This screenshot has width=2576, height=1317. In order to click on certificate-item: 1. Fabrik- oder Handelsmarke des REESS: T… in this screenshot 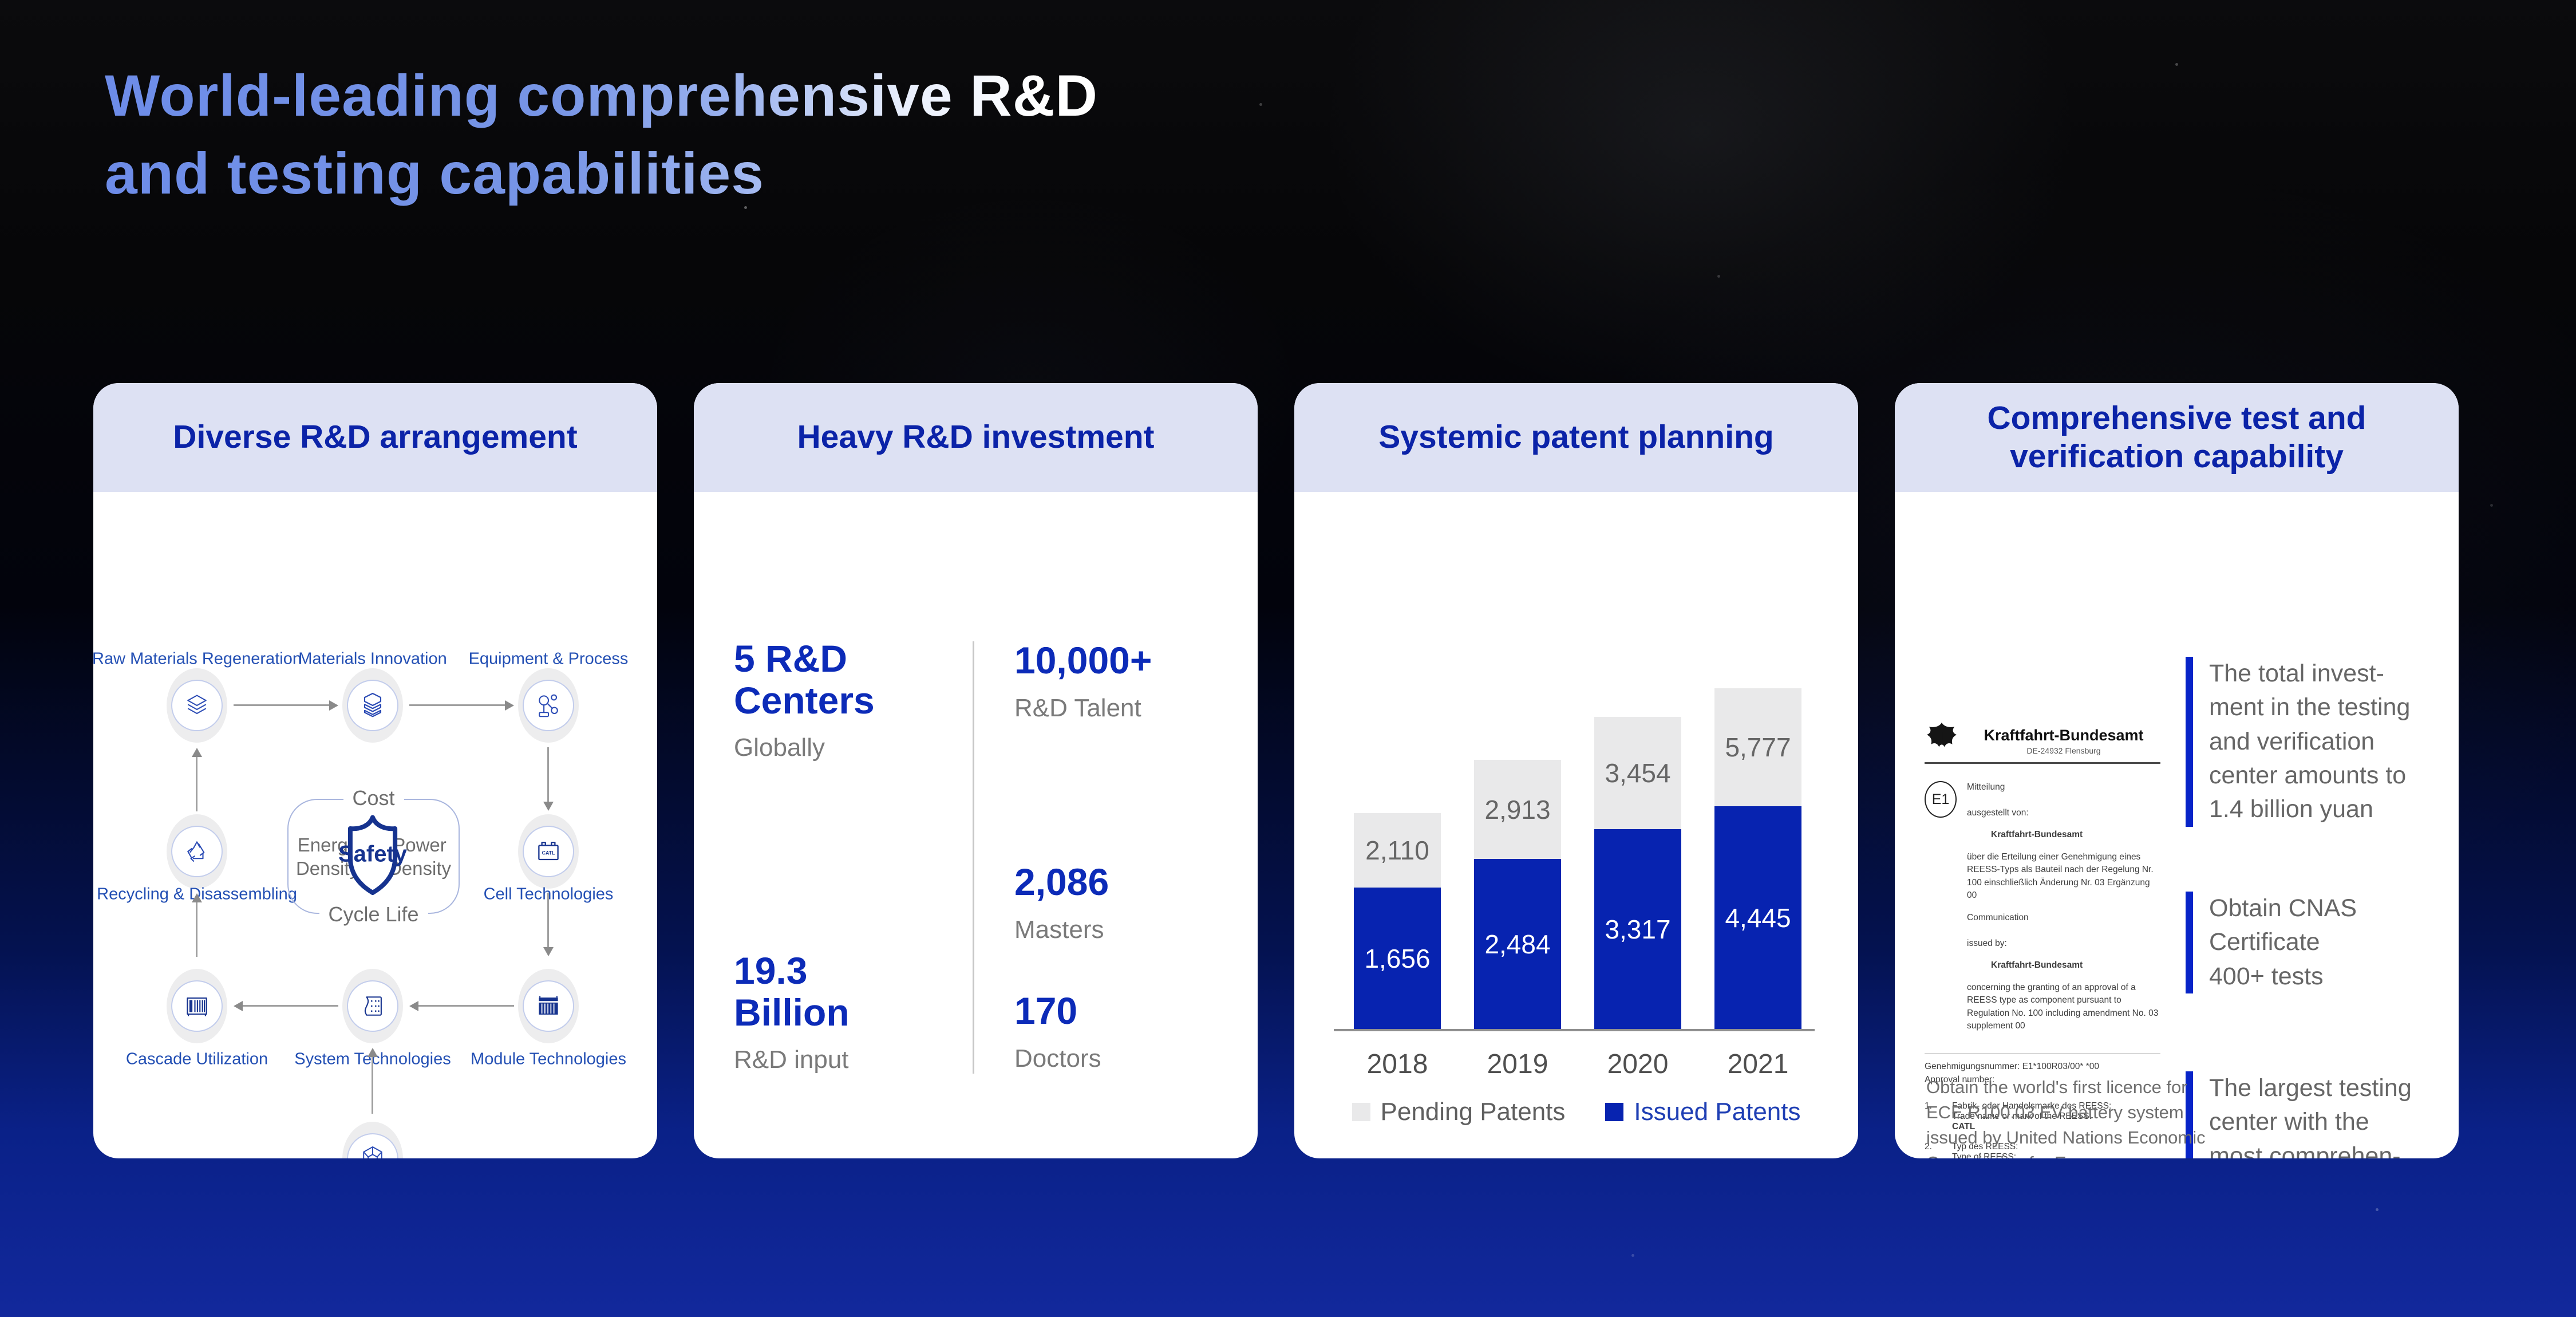, I will do `click(2042, 1116)`.